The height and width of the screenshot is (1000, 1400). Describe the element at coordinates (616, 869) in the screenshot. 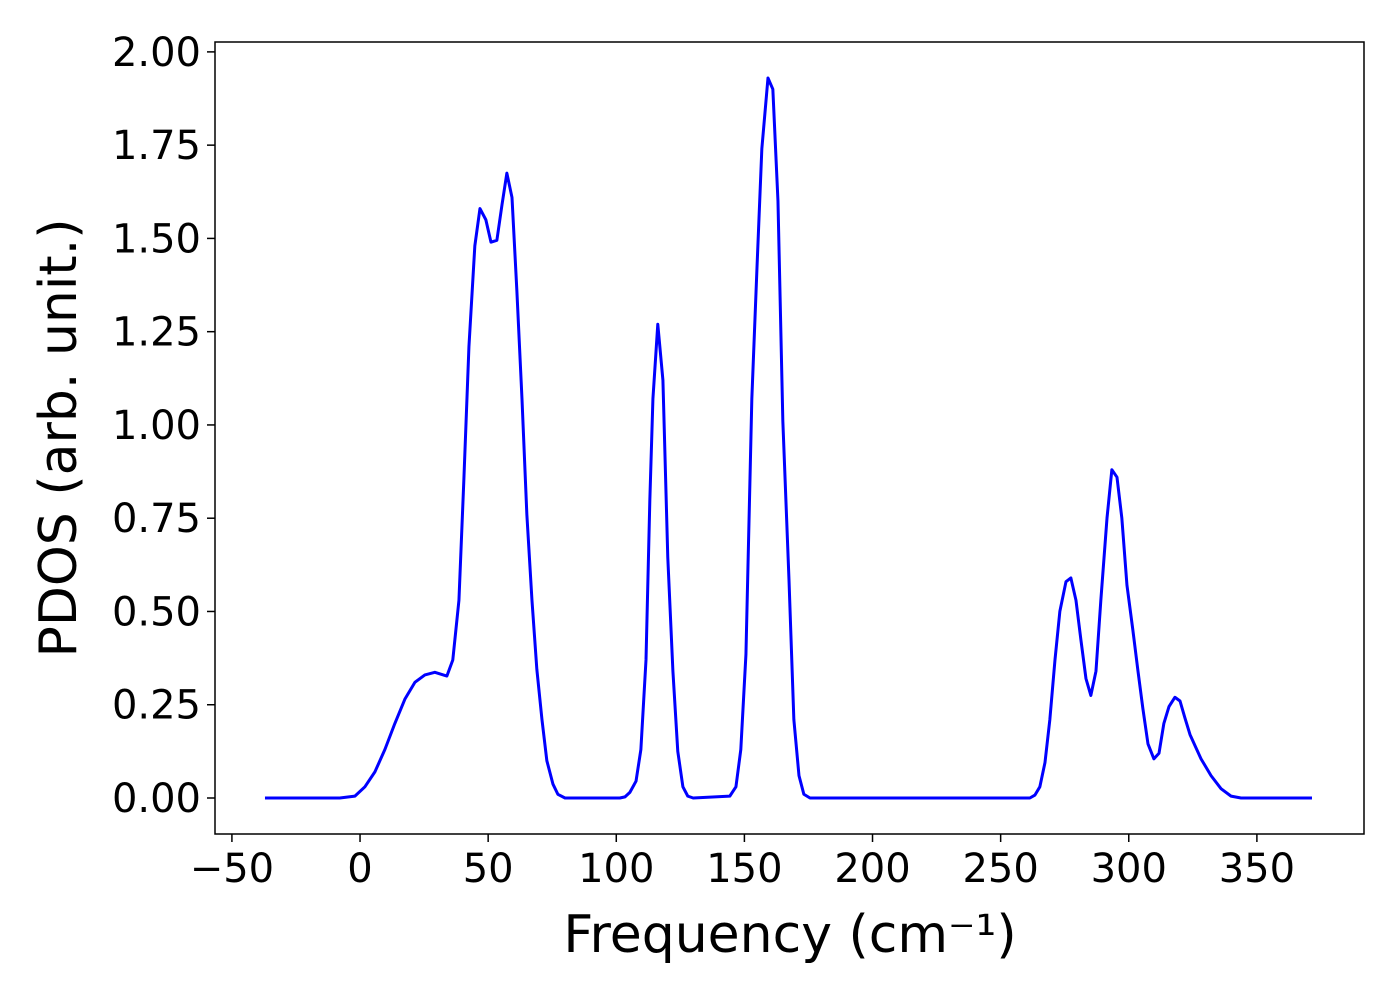

I see `x-tick-label: 100` at that location.